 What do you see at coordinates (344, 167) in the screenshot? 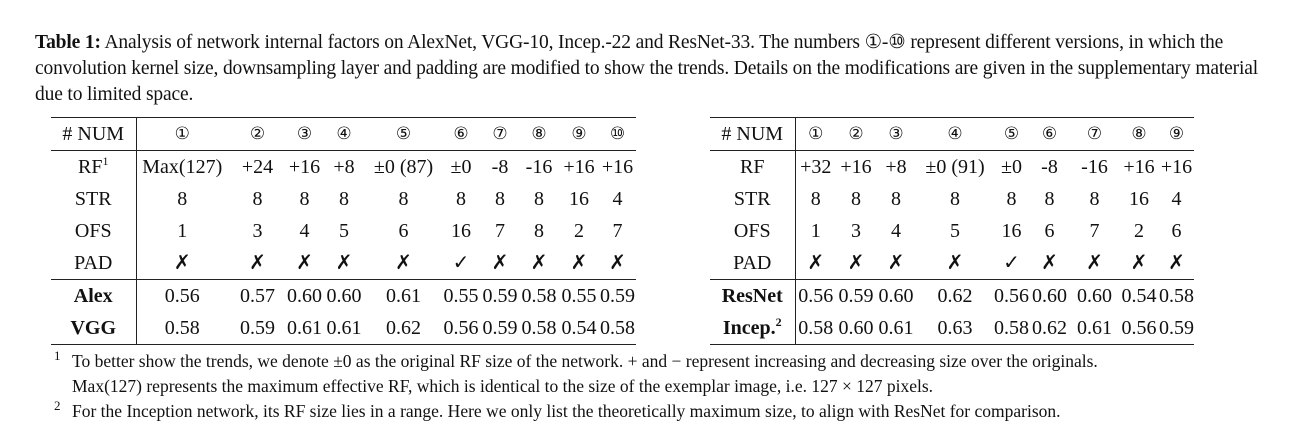
I see `table-cell: +8` at bounding box center [344, 167].